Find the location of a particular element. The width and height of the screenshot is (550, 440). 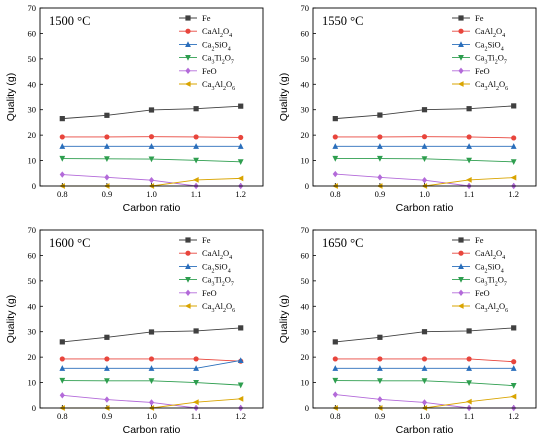

x-tick-label: 0.8 is located at coordinates (335, 416).